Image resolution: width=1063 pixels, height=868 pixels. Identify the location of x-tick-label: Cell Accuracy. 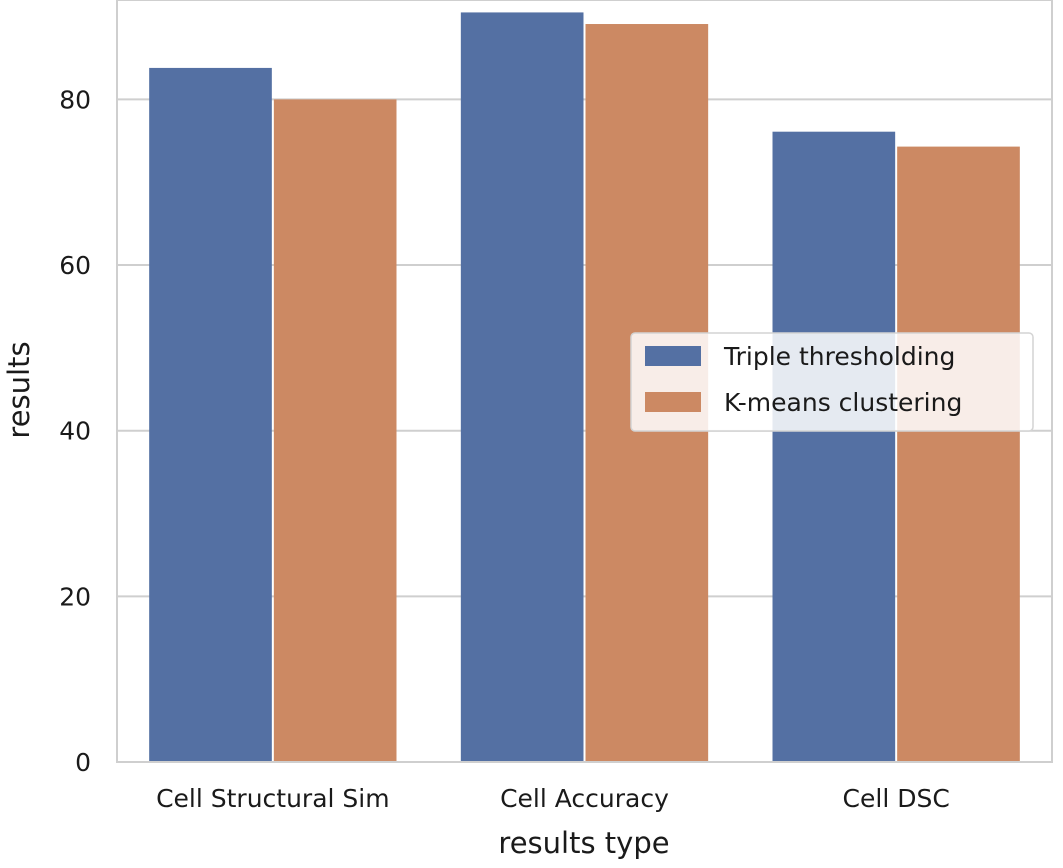
(584, 798).